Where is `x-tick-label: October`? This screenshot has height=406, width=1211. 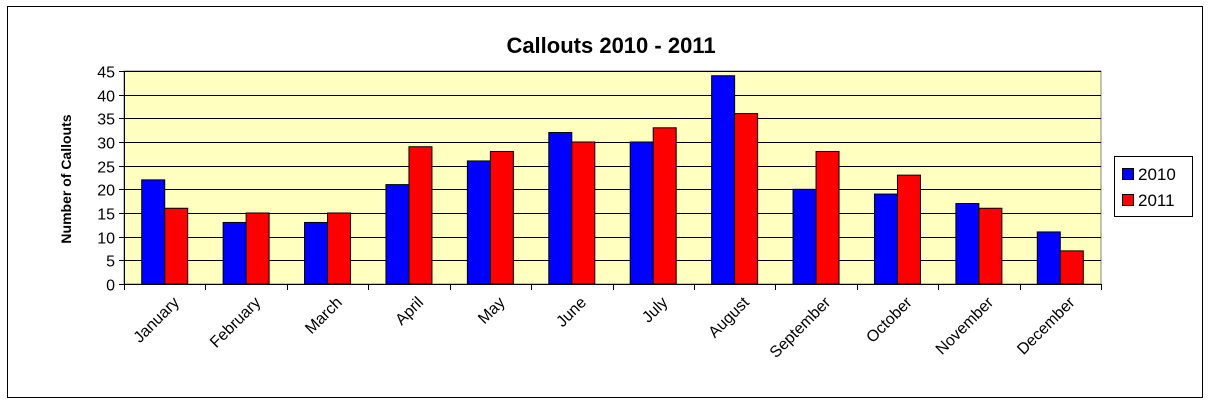
x-tick-label: October is located at coordinates (889, 320).